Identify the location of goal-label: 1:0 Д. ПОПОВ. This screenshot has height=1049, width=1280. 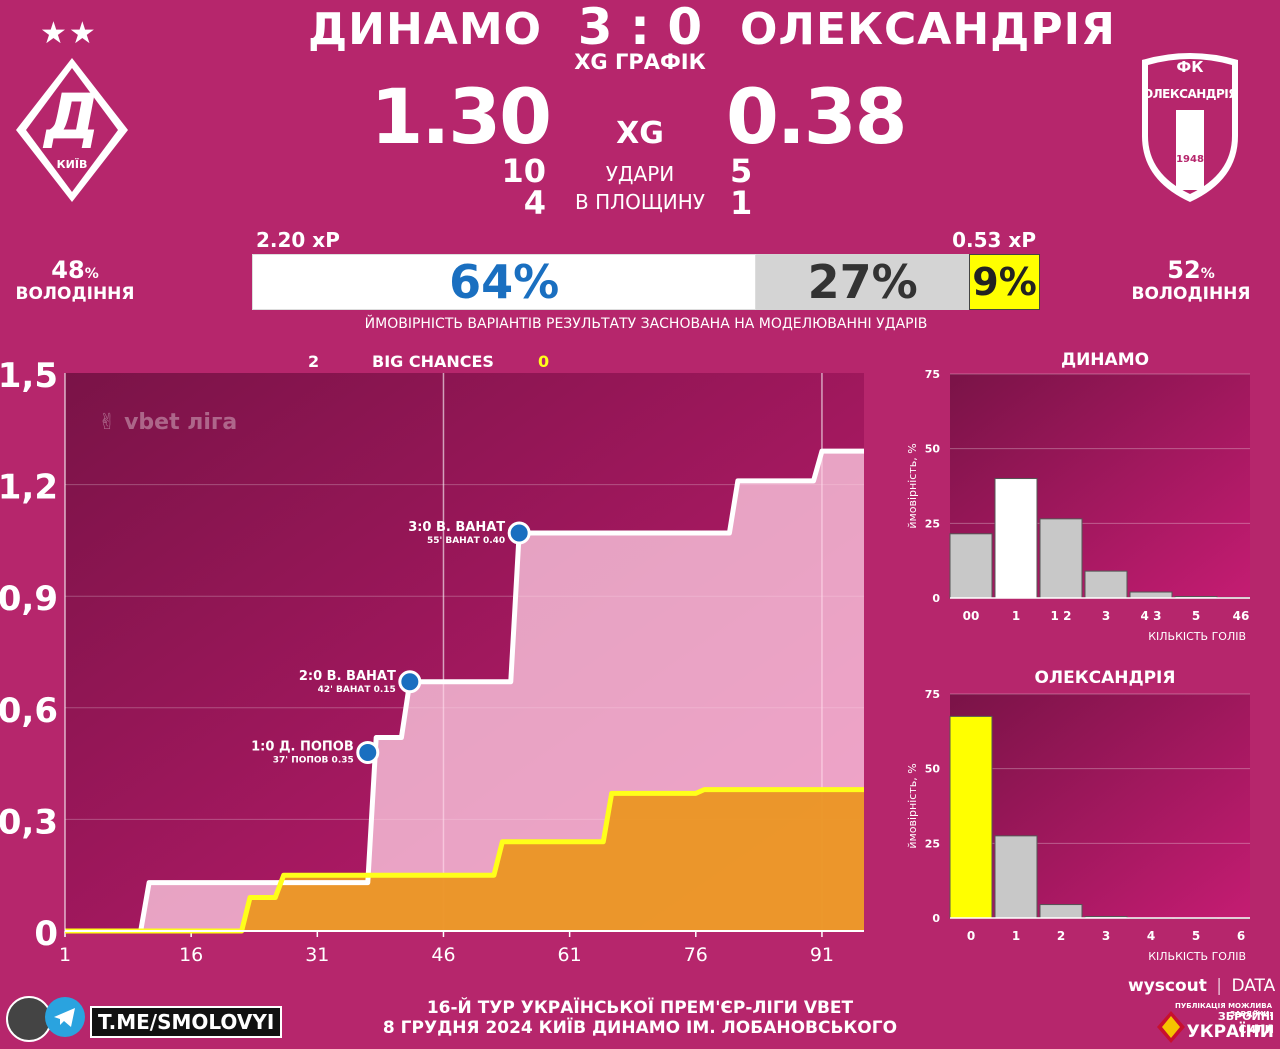
(302, 746).